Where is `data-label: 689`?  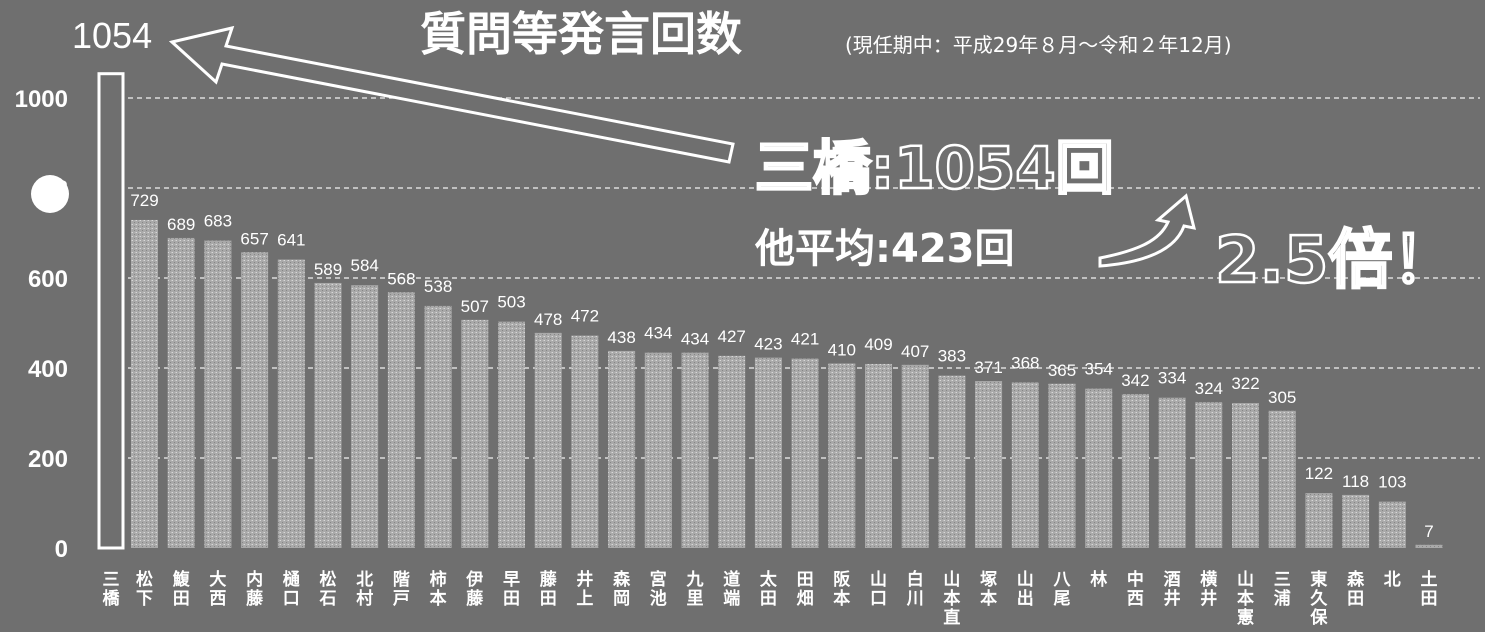 data-label: 689 is located at coordinates (181, 224).